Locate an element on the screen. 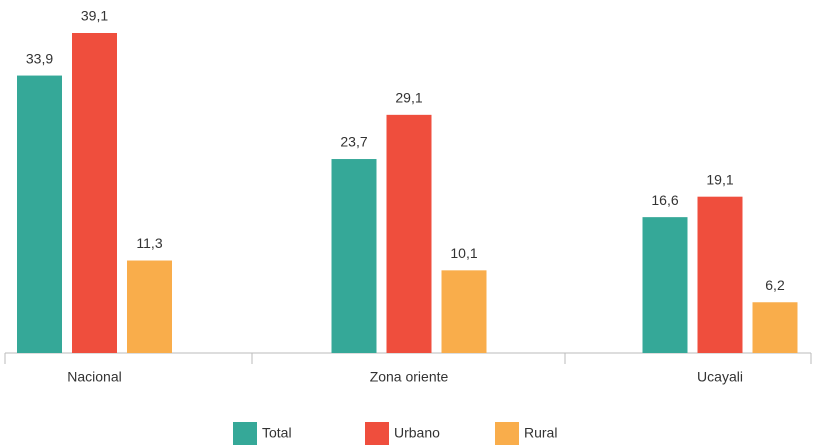  data-label: 10,1 is located at coordinates (463, 253).